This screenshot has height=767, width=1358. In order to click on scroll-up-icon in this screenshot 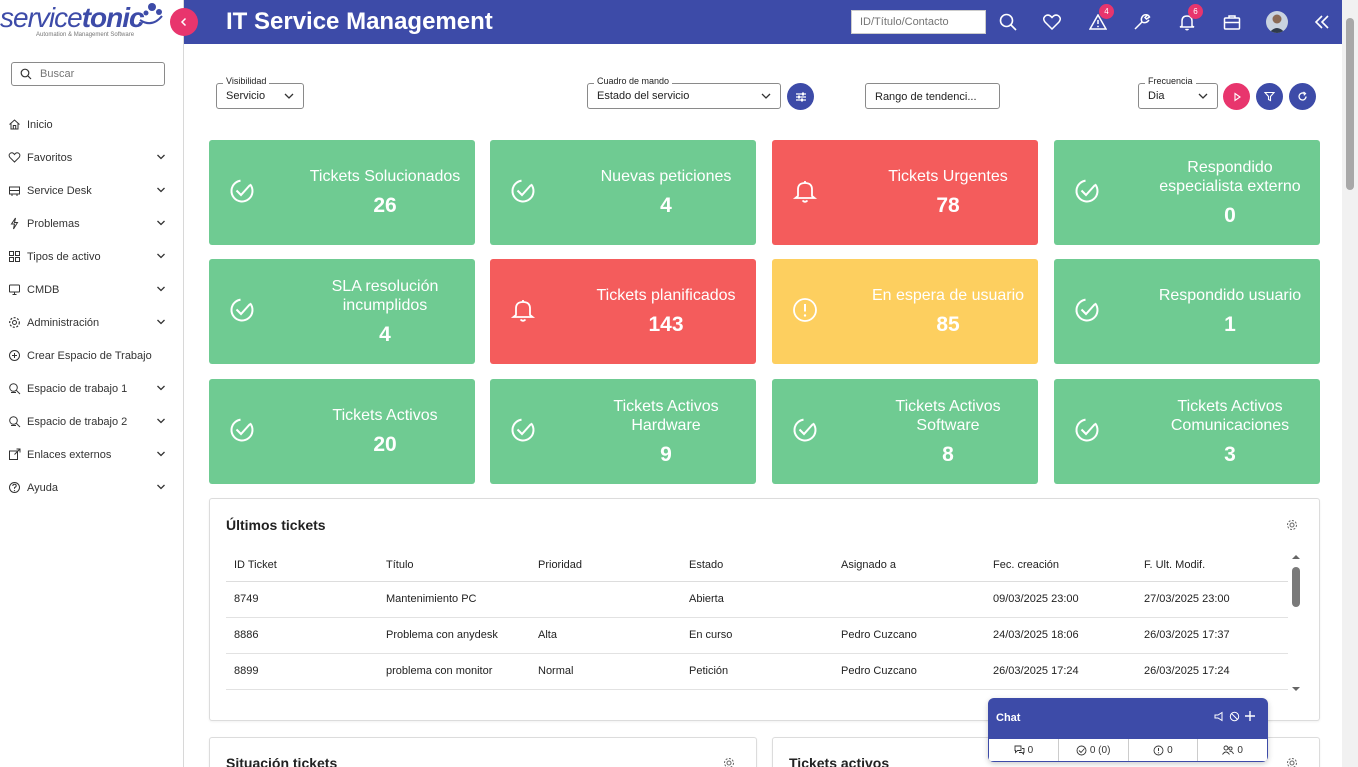, I will do `click(1296, 557)`.